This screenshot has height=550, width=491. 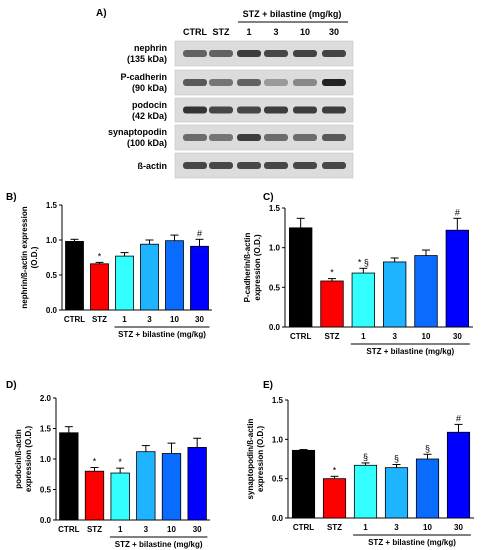 I want to click on y-axis-label: expression (O.D.), so click(x=260, y=459).